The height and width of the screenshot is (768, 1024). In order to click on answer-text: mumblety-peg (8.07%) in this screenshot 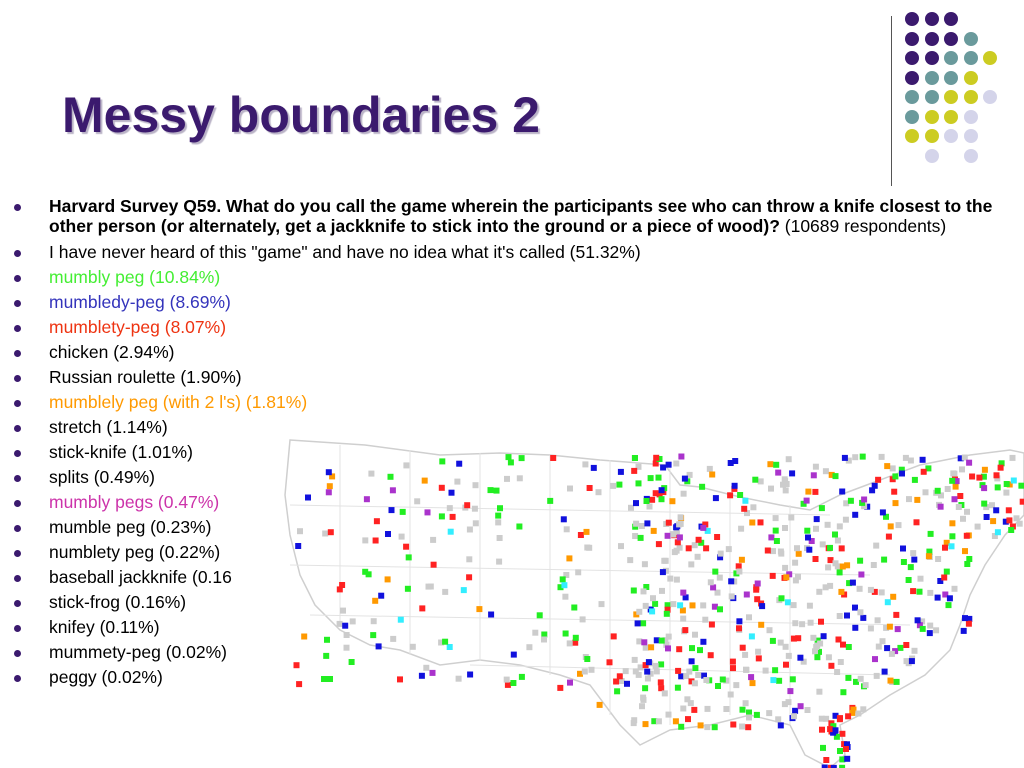, I will do `click(138, 327)`.